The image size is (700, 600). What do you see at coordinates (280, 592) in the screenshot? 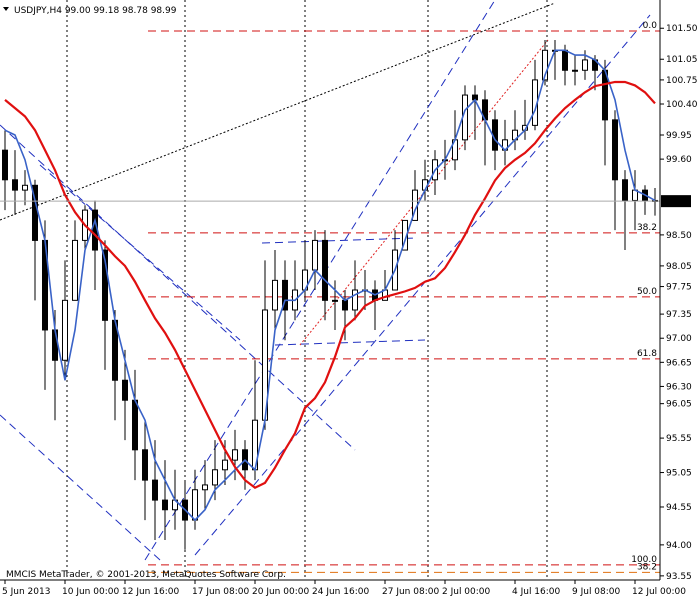
I see `x-tick-label: 20 Jun 00:00` at bounding box center [280, 592].